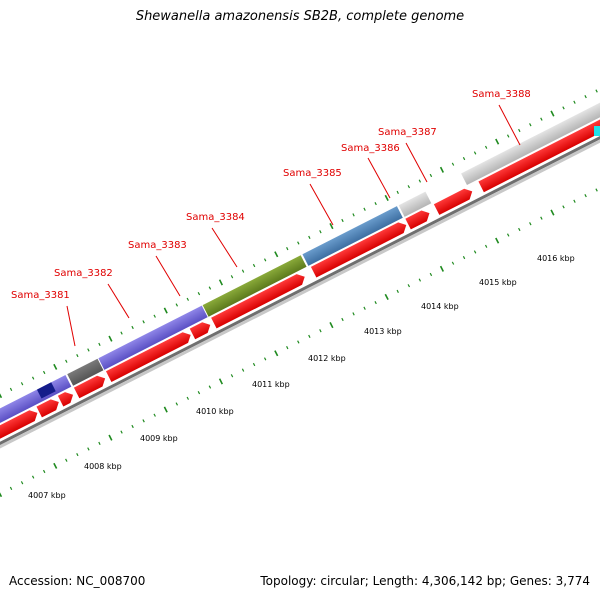  Describe the element at coordinates (215, 217) in the screenshot. I see `gene-label: Sama_3384` at that location.